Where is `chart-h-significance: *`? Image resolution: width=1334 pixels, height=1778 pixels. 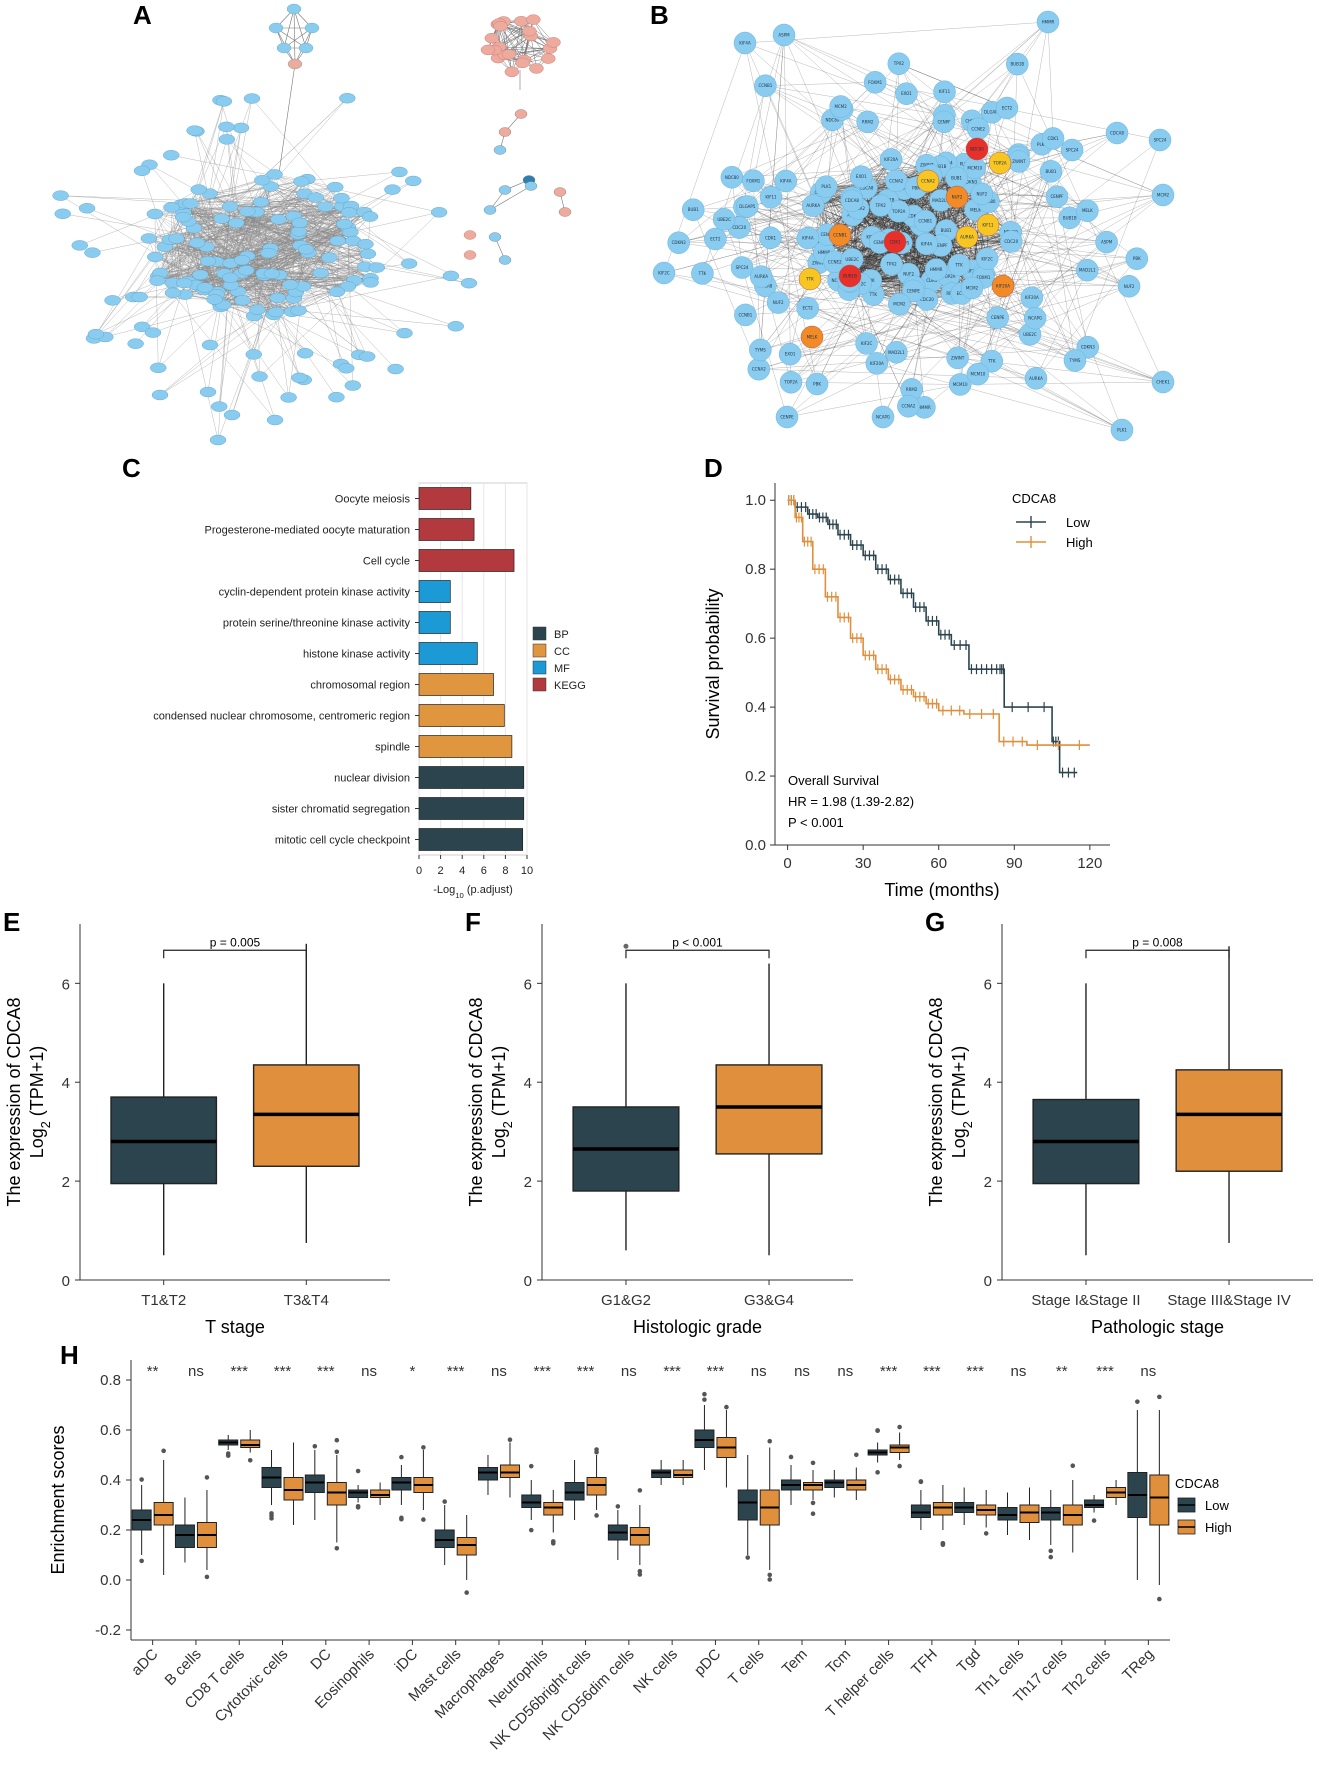 chart-h-significance: * is located at coordinates (412, 1371).